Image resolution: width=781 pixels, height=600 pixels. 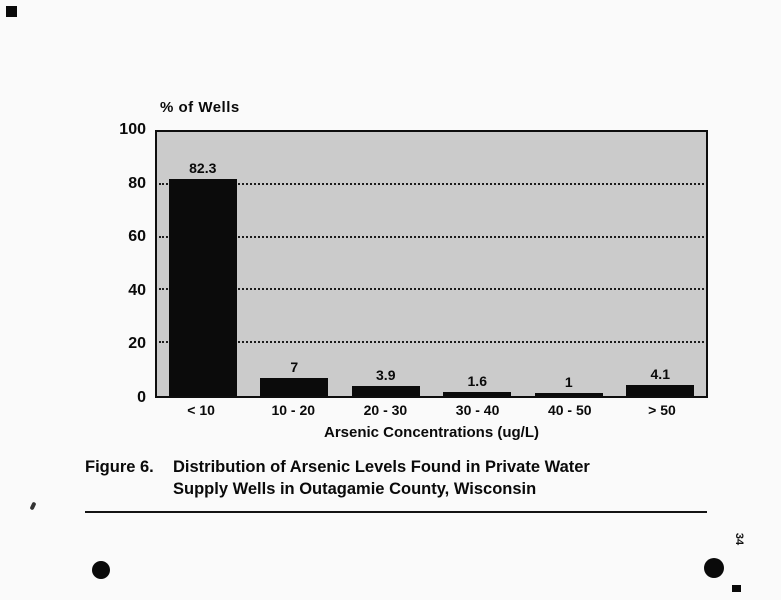 What do you see at coordinates (119, 467) in the screenshot?
I see `figure-label: Figure 6.` at bounding box center [119, 467].